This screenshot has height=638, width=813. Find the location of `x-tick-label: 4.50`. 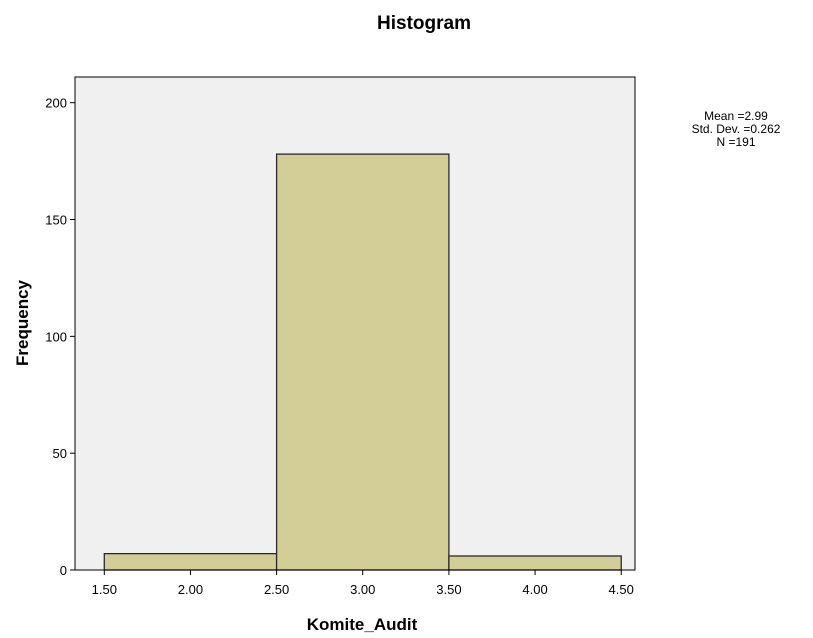

x-tick-label: 4.50 is located at coordinates (621, 589).